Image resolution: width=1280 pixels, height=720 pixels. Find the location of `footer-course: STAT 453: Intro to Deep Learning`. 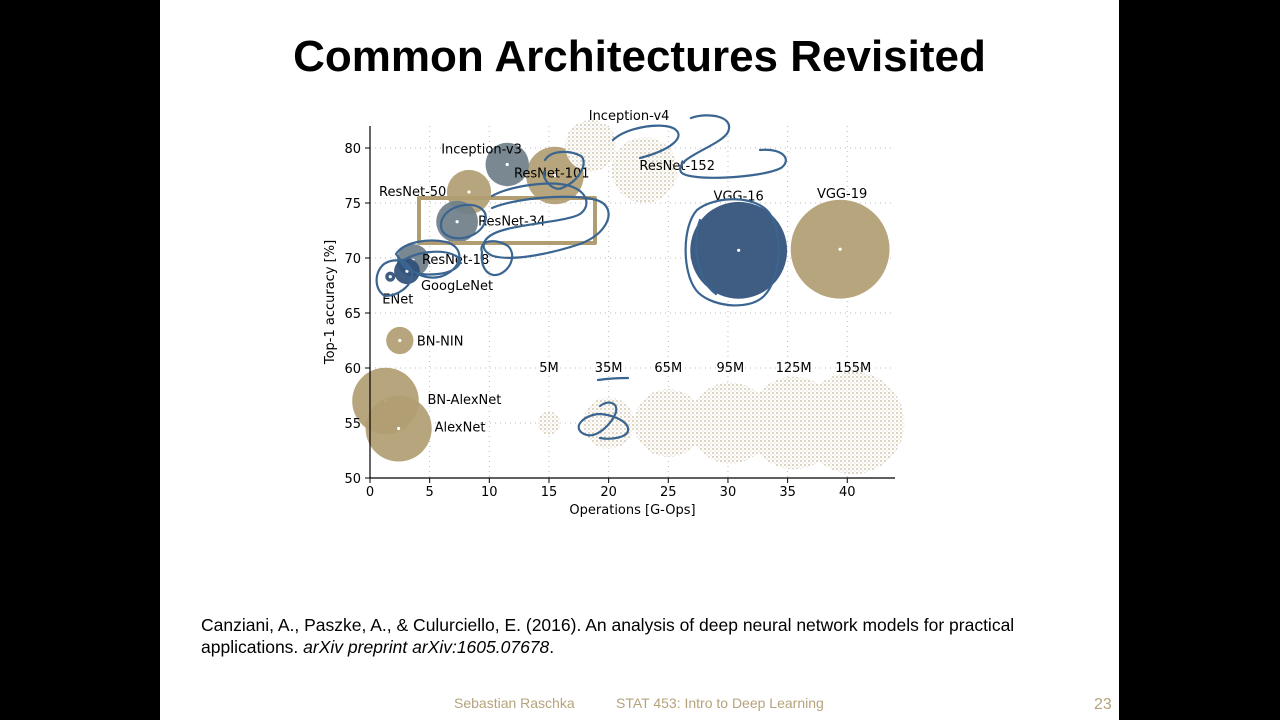

footer-course: STAT 453: Intro to Deep Learning is located at coordinates (720, 703).